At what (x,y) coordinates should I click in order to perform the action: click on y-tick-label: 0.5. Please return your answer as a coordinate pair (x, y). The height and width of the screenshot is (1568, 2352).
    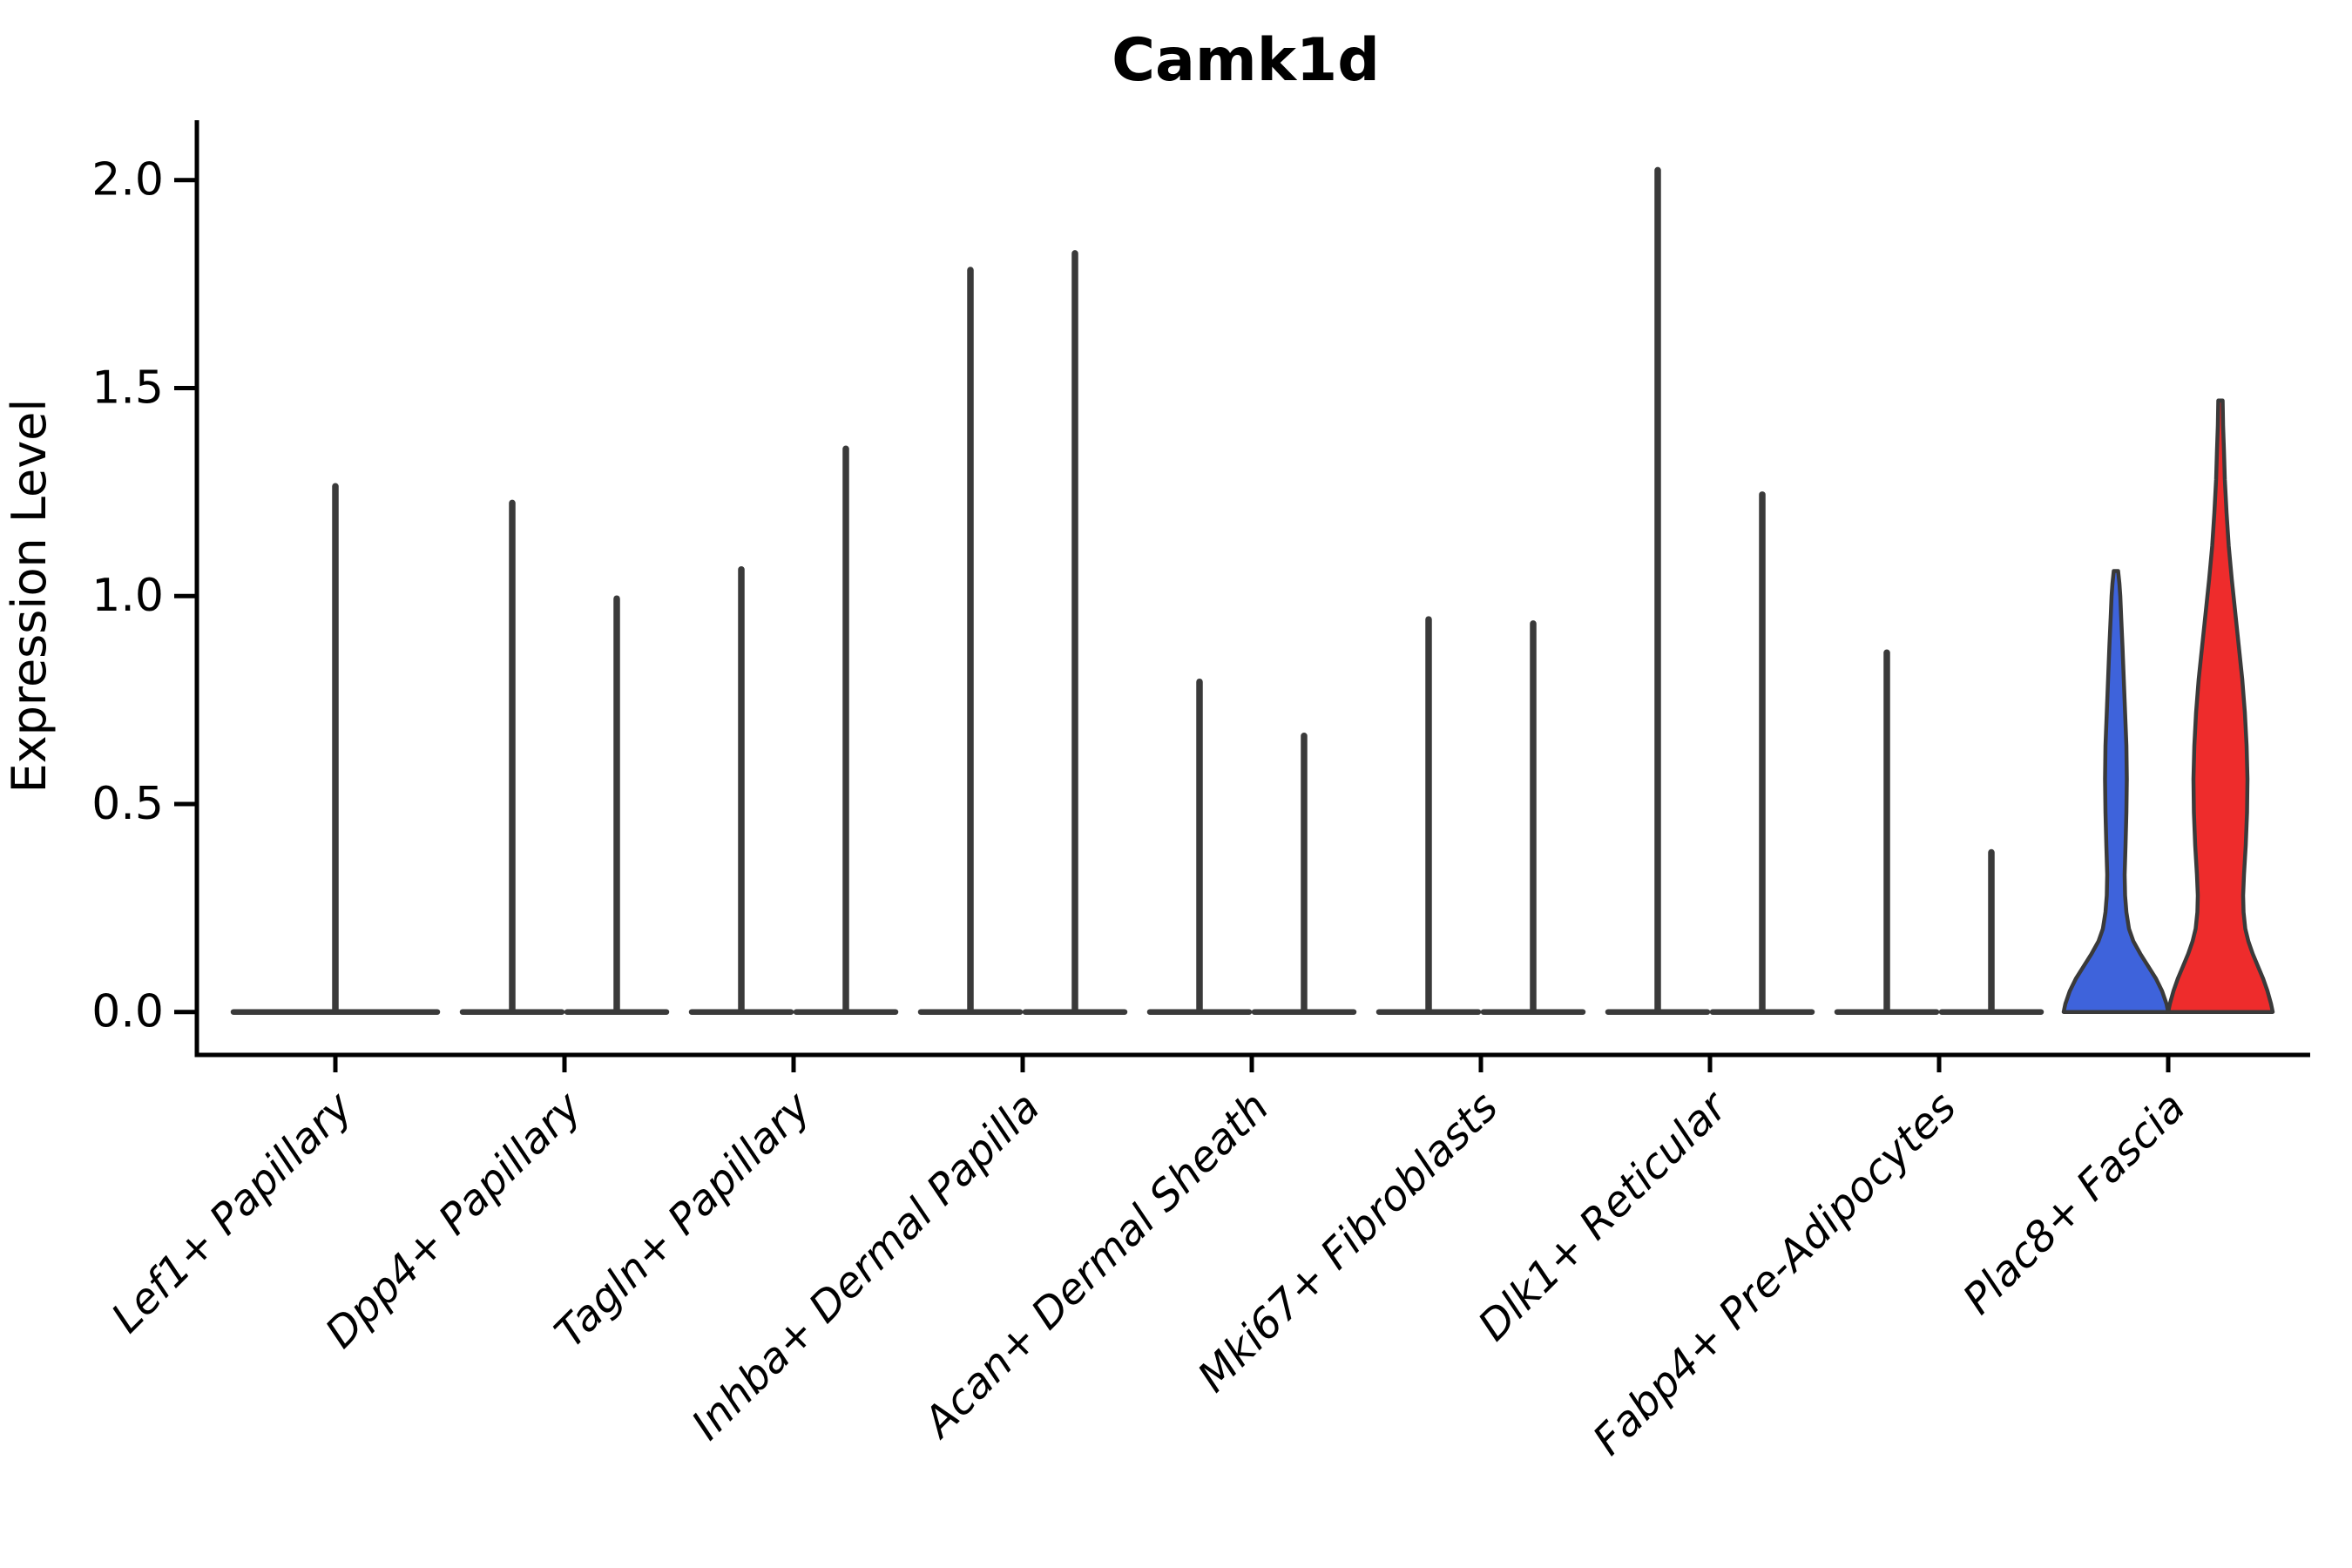
    Looking at the image, I should click on (127, 804).